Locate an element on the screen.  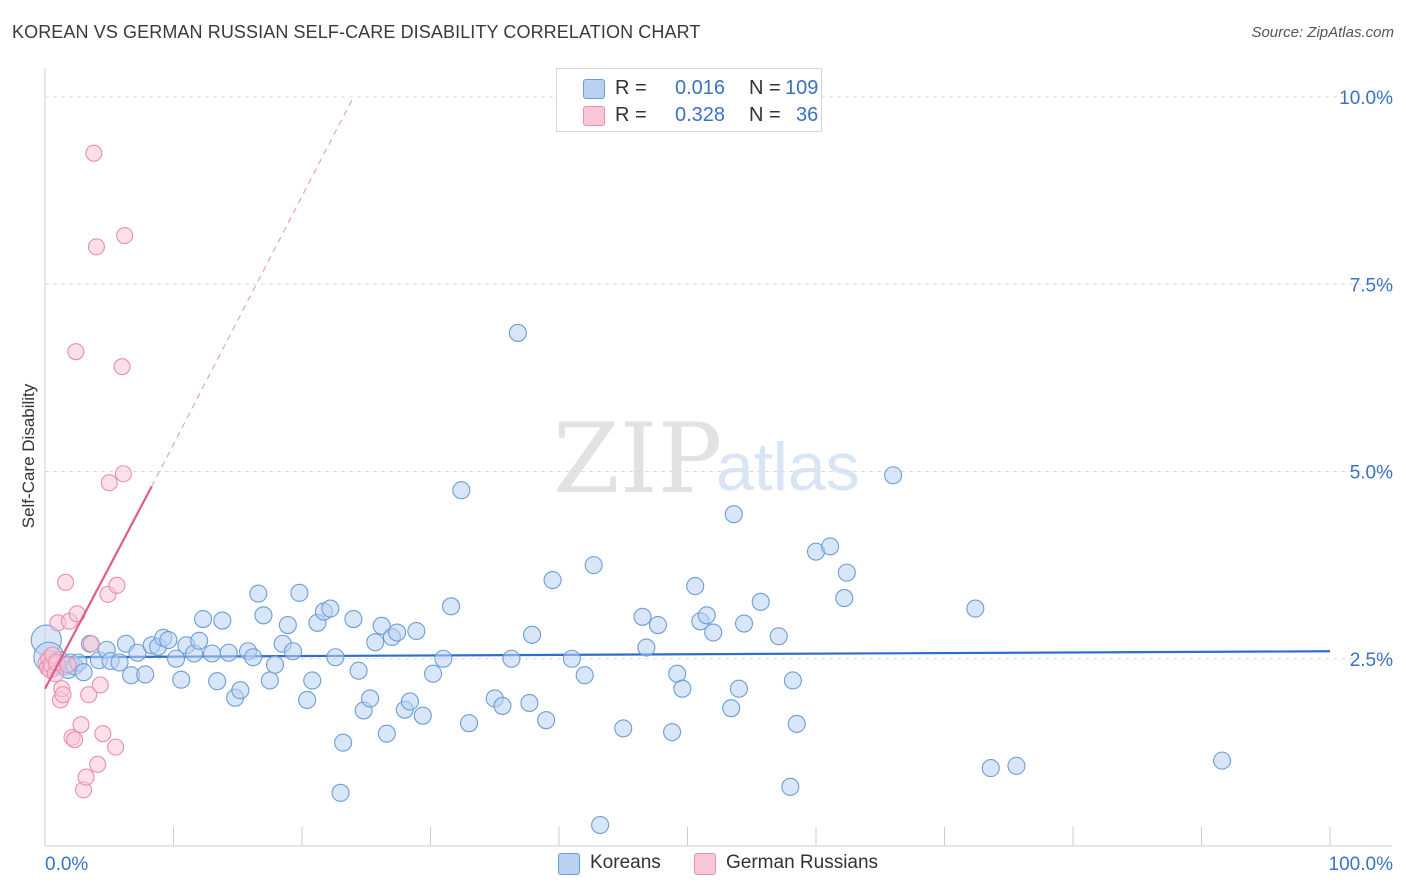
koreans-swatch is located at coordinates (594, 89).